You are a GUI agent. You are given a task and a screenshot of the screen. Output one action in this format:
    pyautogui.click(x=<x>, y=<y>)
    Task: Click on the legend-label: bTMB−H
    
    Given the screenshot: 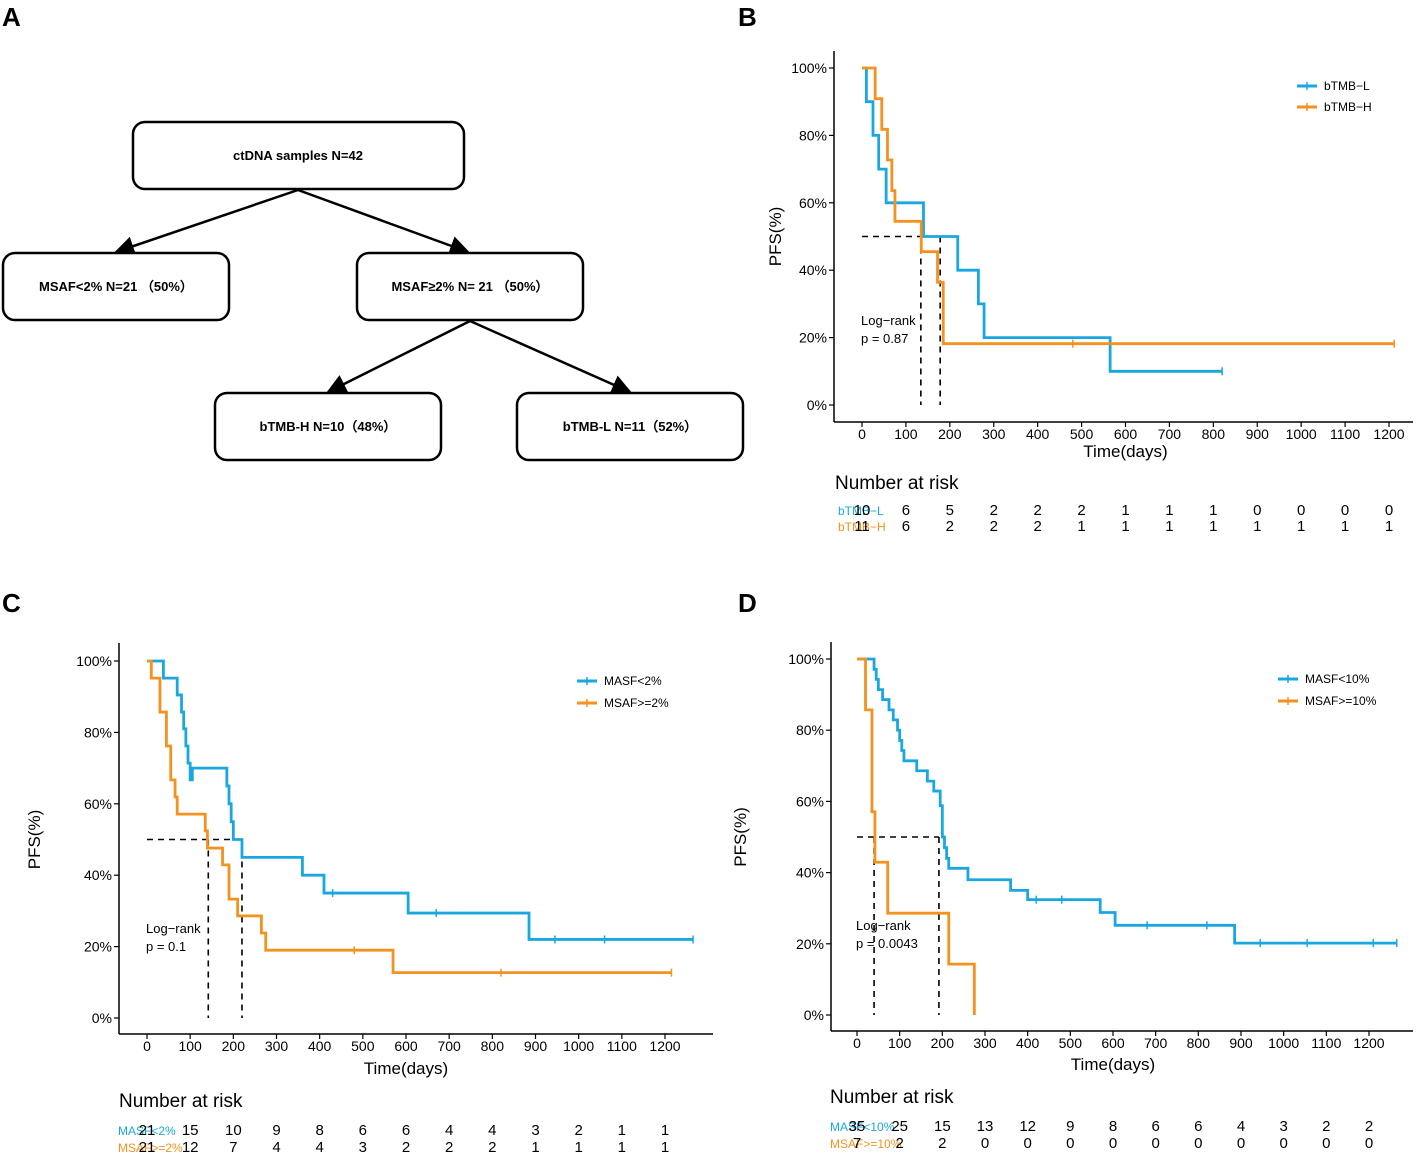 What is the action you would take?
    pyautogui.click(x=1348, y=107)
    